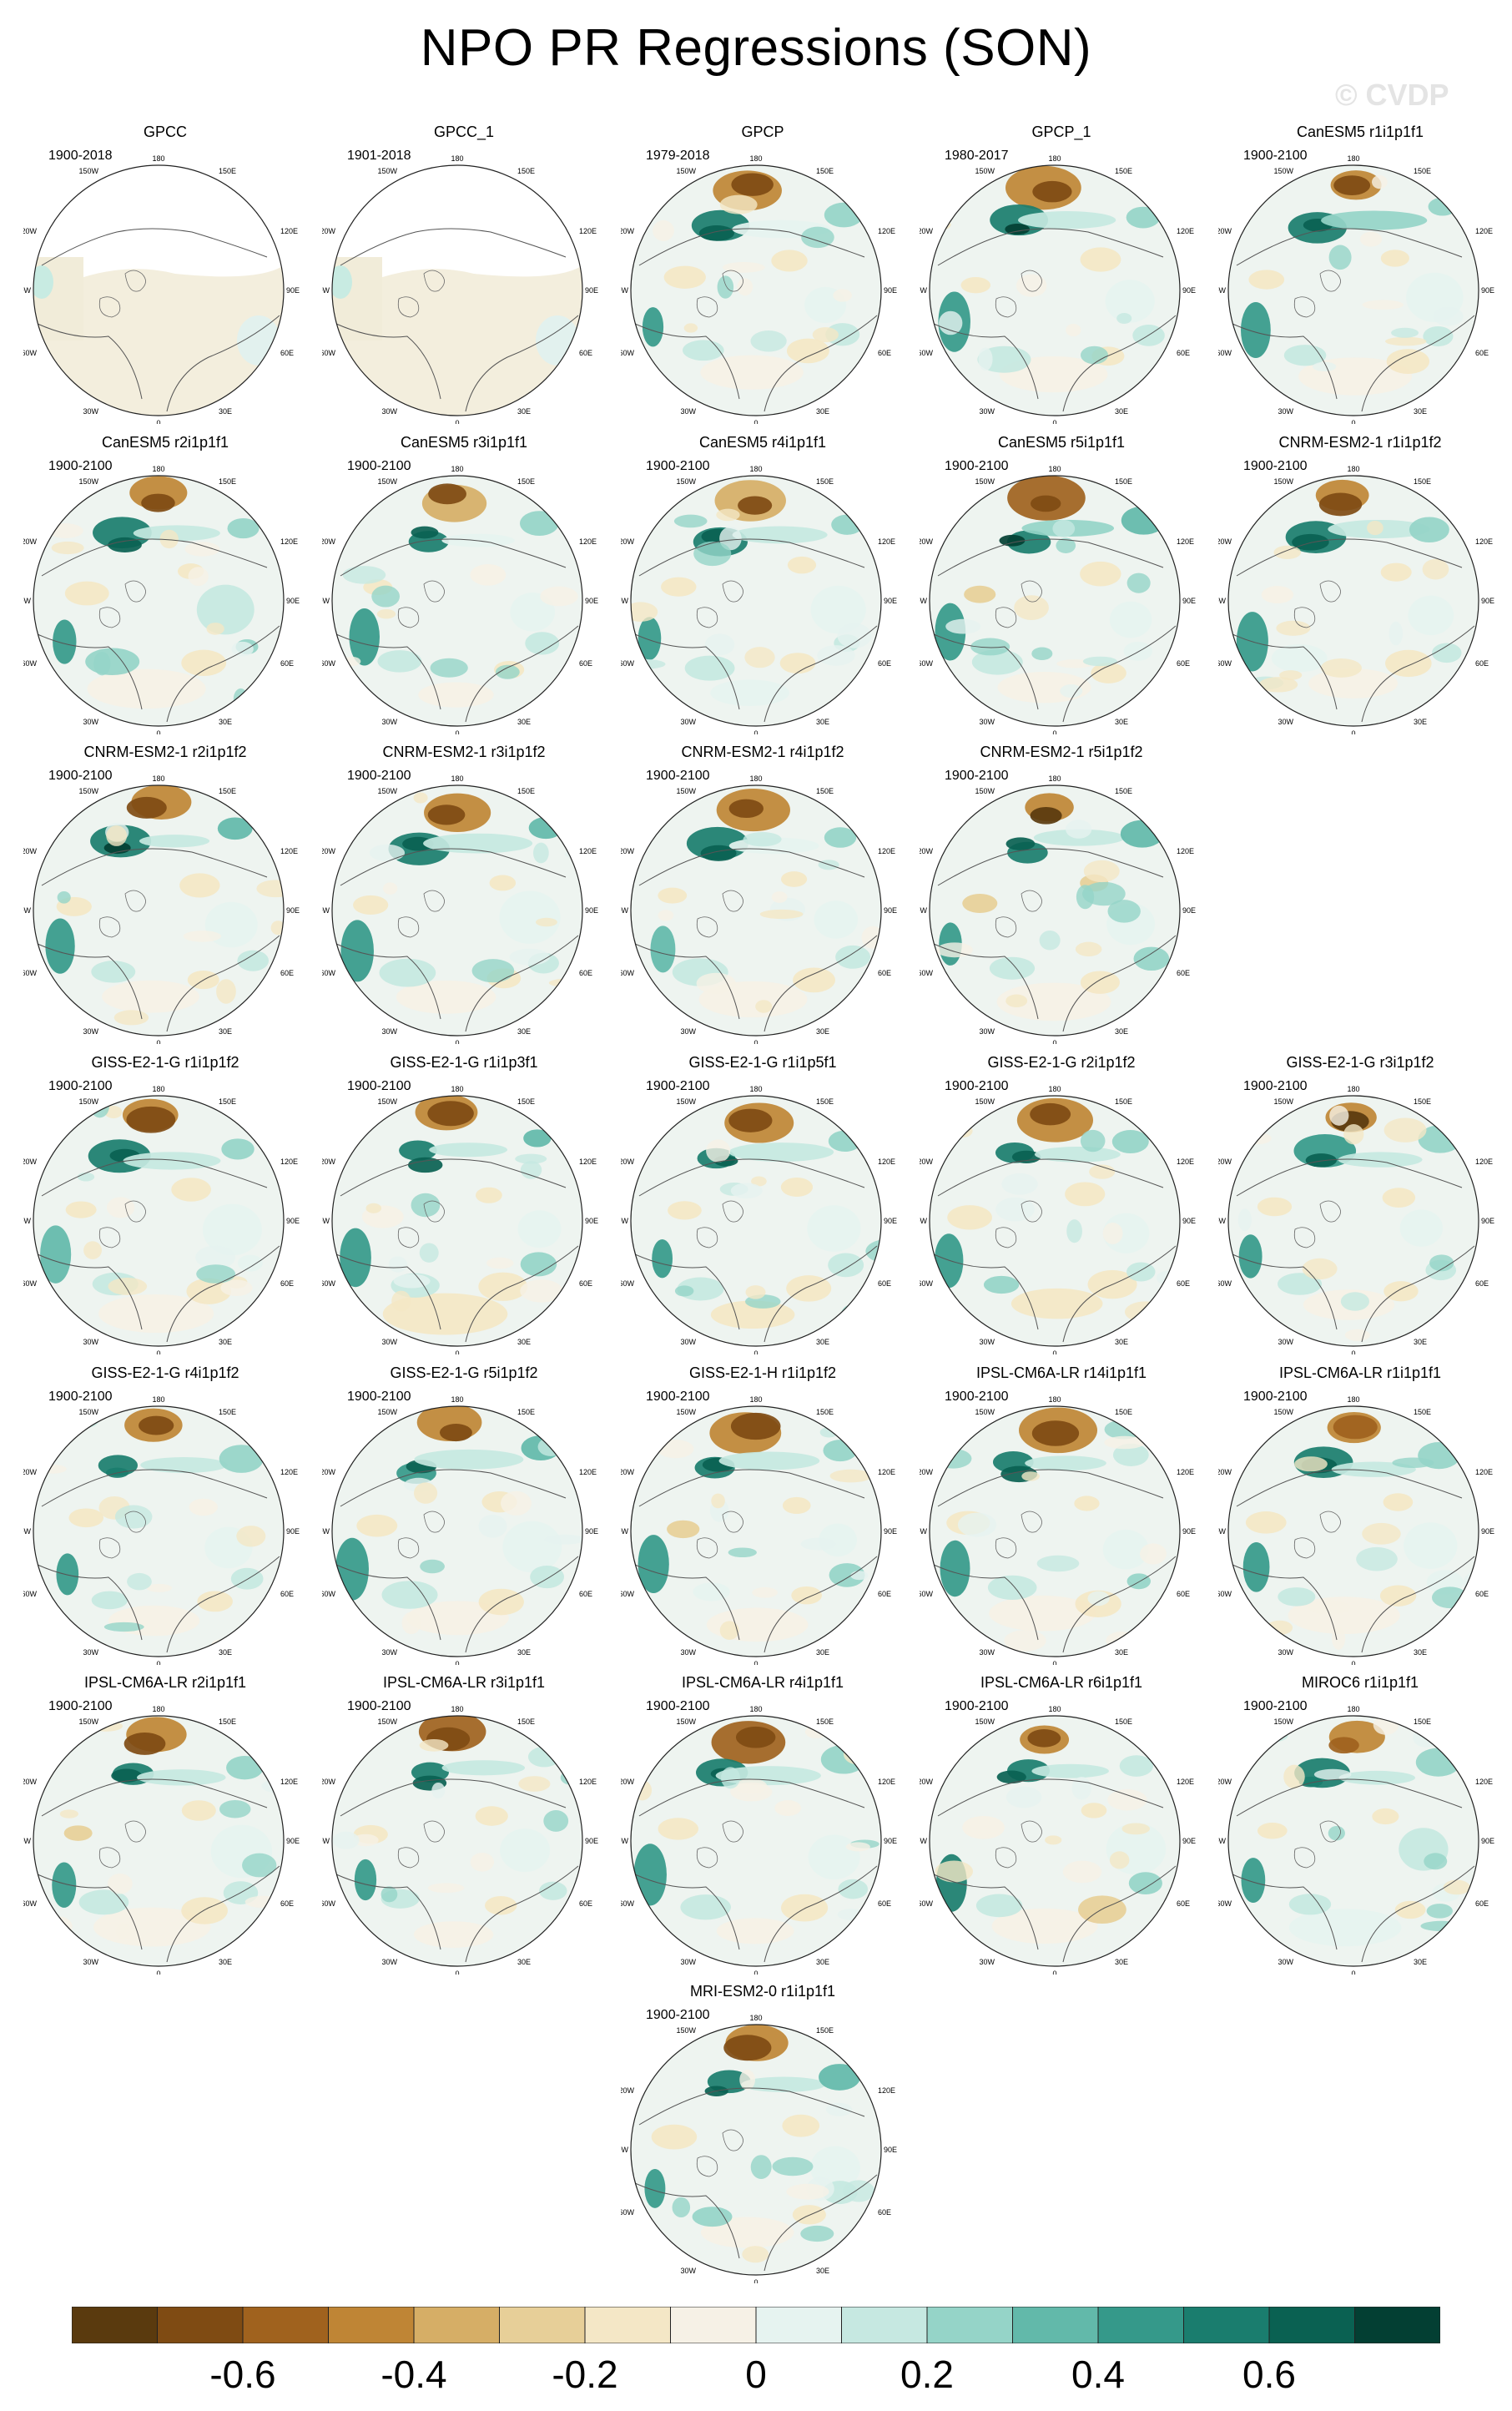 This screenshot has width=1512, height=2411. I want to click on panel-title: IPSL-CM6A-LR r4i1p1f1, so click(762, 1682).